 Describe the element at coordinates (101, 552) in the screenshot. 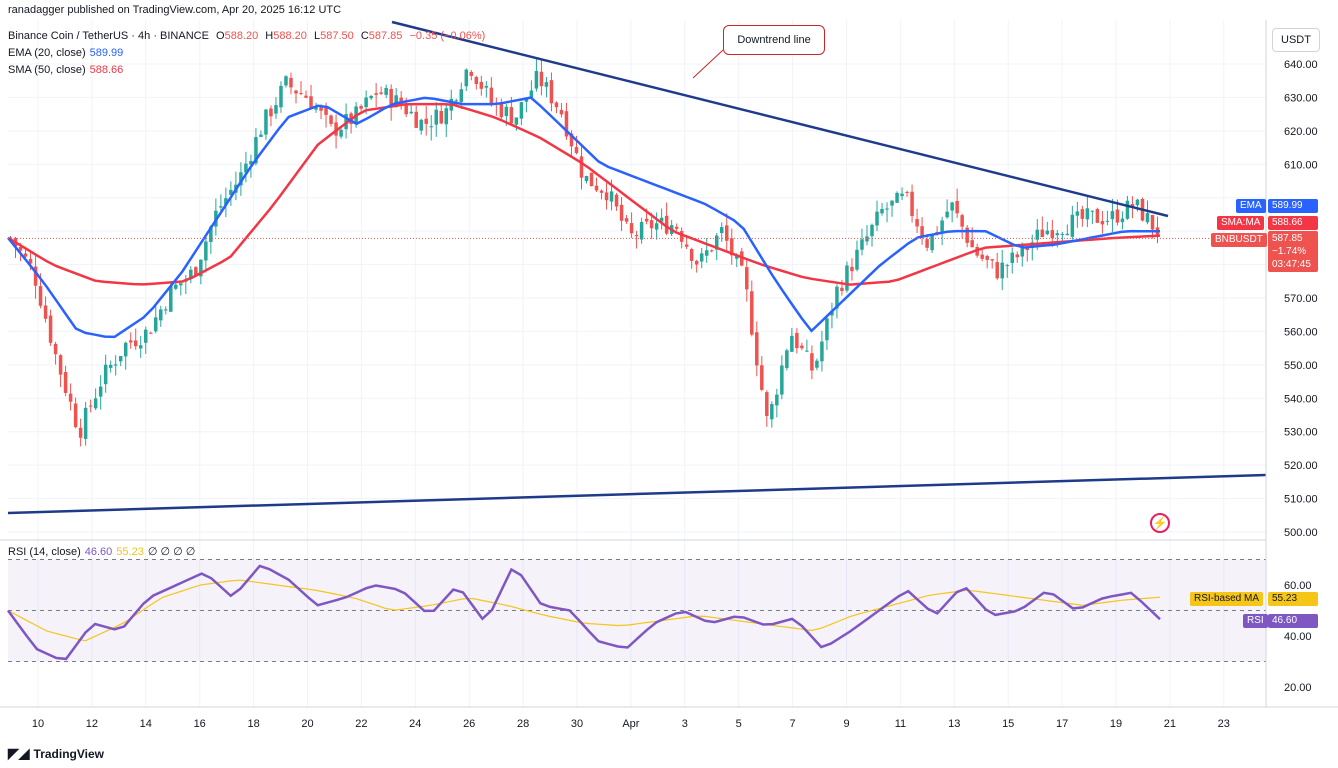

I see `rsi-legend: RSI (14, close) 46.60 55.23 ∅ ∅ ∅ ∅` at that location.